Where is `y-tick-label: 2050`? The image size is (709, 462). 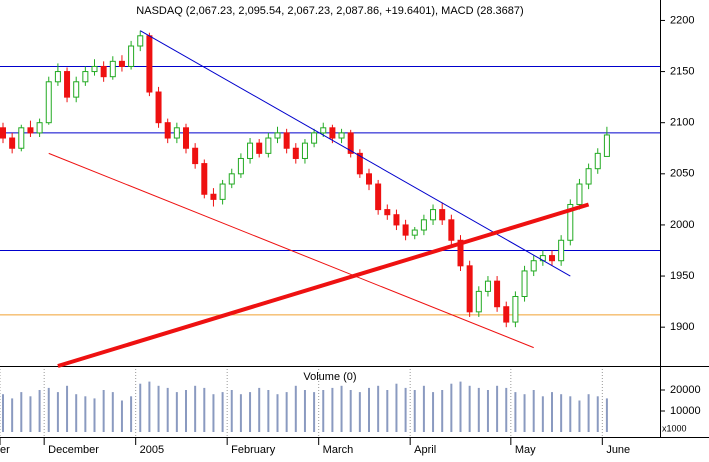 y-tick-label: 2050 is located at coordinates (682, 174).